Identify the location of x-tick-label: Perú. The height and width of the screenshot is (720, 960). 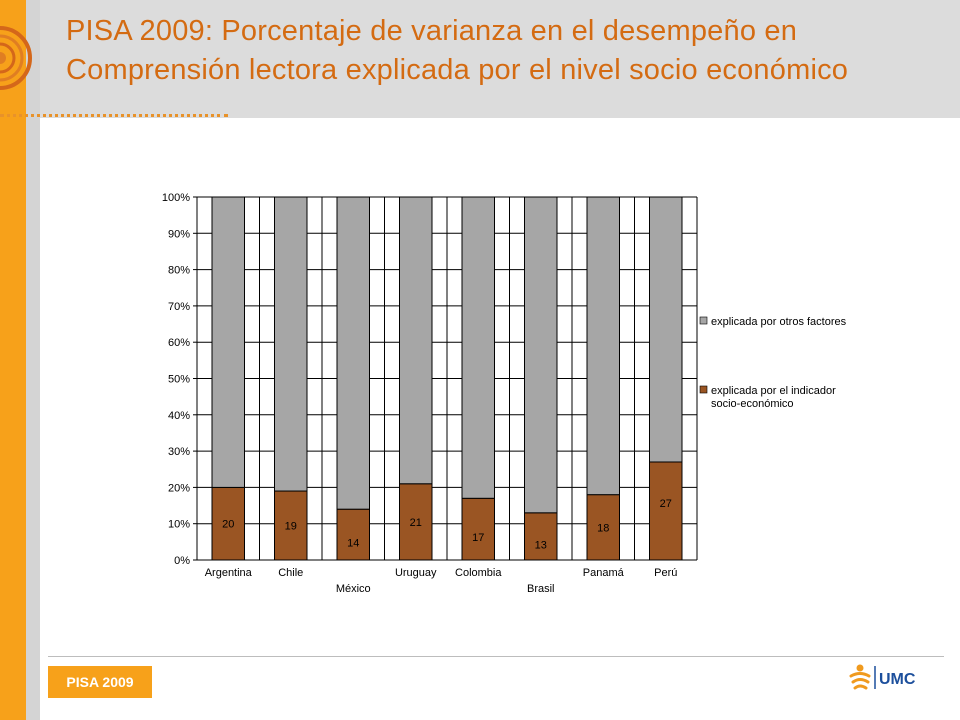
(665, 573).